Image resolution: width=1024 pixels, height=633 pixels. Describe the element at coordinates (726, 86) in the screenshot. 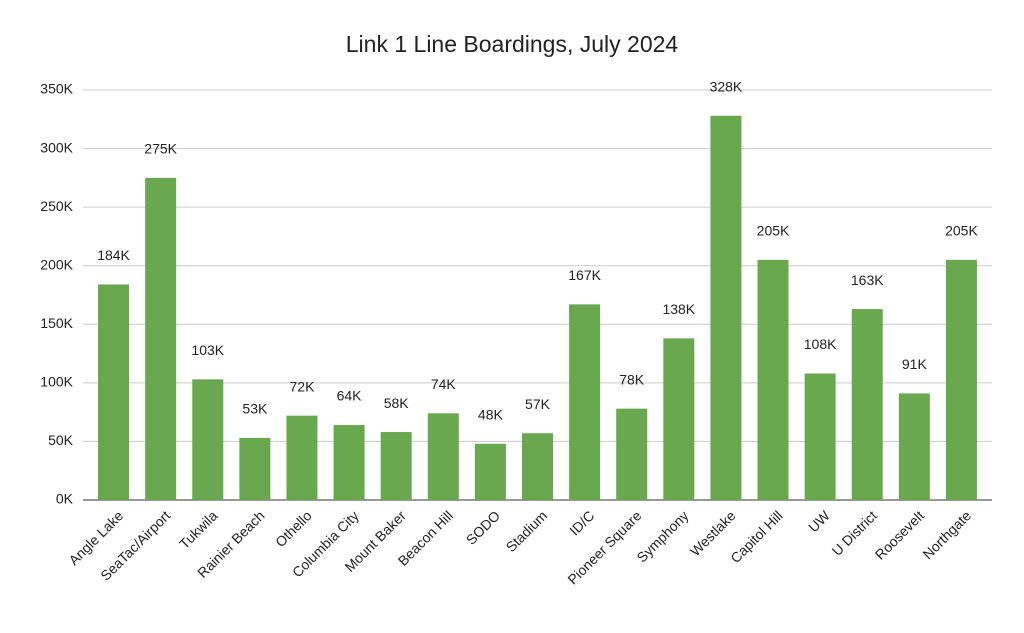

I see `data-label: 328K` at that location.